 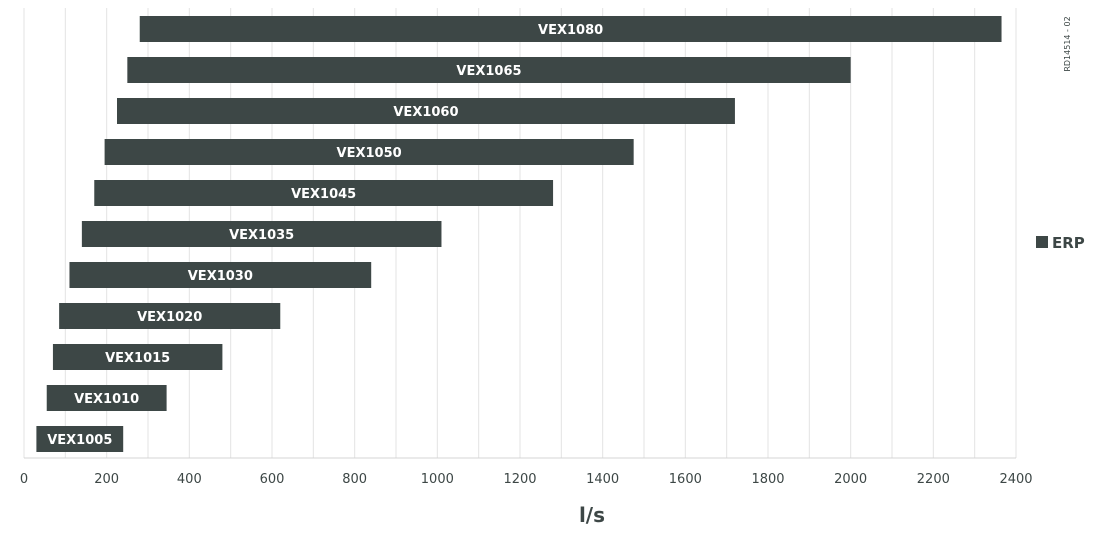 What do you see at coordinates (933, 479) in the screenshot?
I see `x-tick-label: 2200` at bounding box center [933, 479].